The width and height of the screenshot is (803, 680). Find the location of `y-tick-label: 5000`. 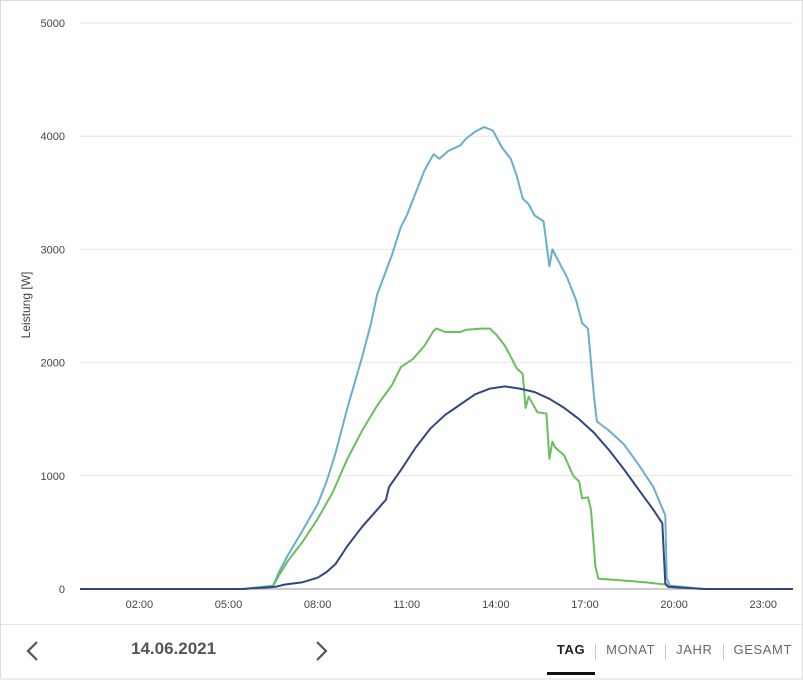

y-tick-label: 5000 is located at coordinates (53, 24).